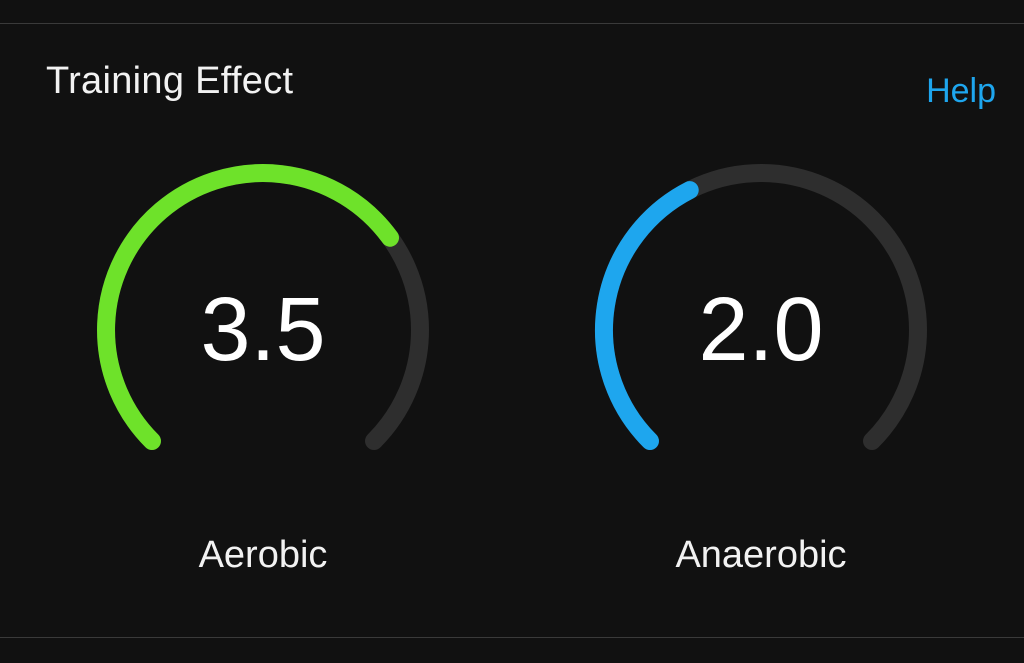 The width and height of the screenshot is (1024, 663). Describe the element at coordinates (512, 23) in the screenshot. I see `top-divider` at that location.